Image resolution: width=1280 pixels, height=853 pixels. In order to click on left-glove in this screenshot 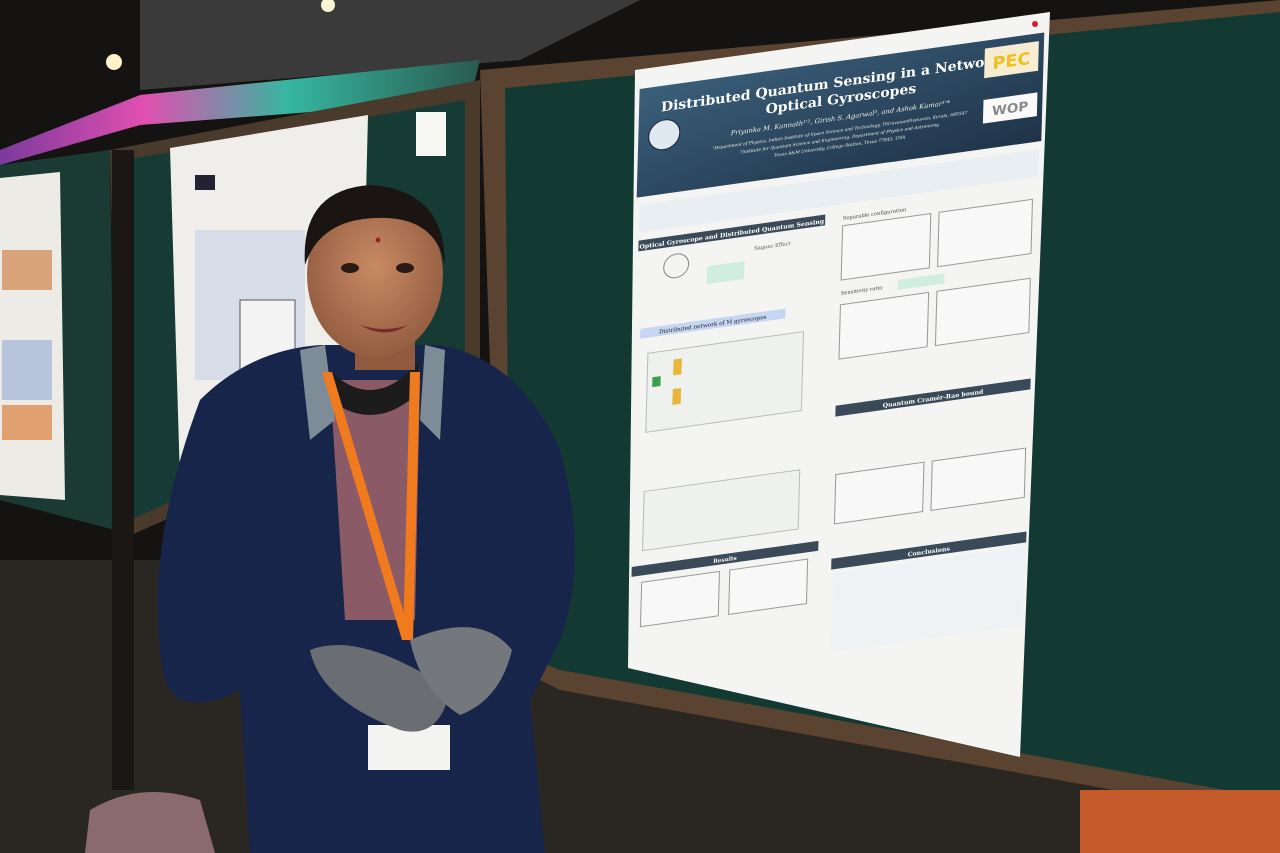, I will do `click(380, 688)`.